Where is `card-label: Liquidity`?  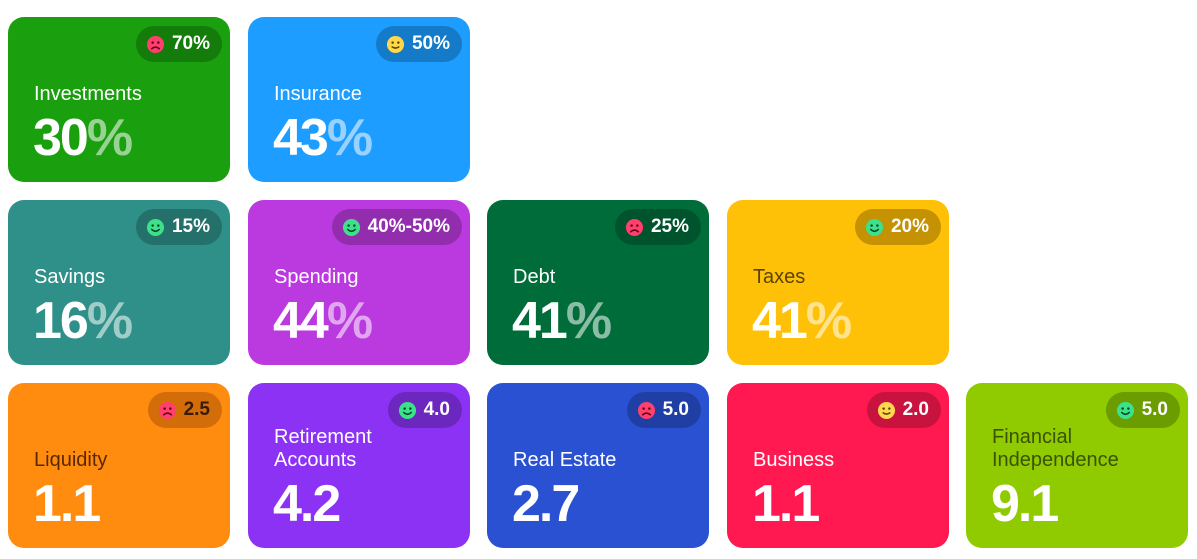 card-label: Liquidity is located at coordinates (71, 460).